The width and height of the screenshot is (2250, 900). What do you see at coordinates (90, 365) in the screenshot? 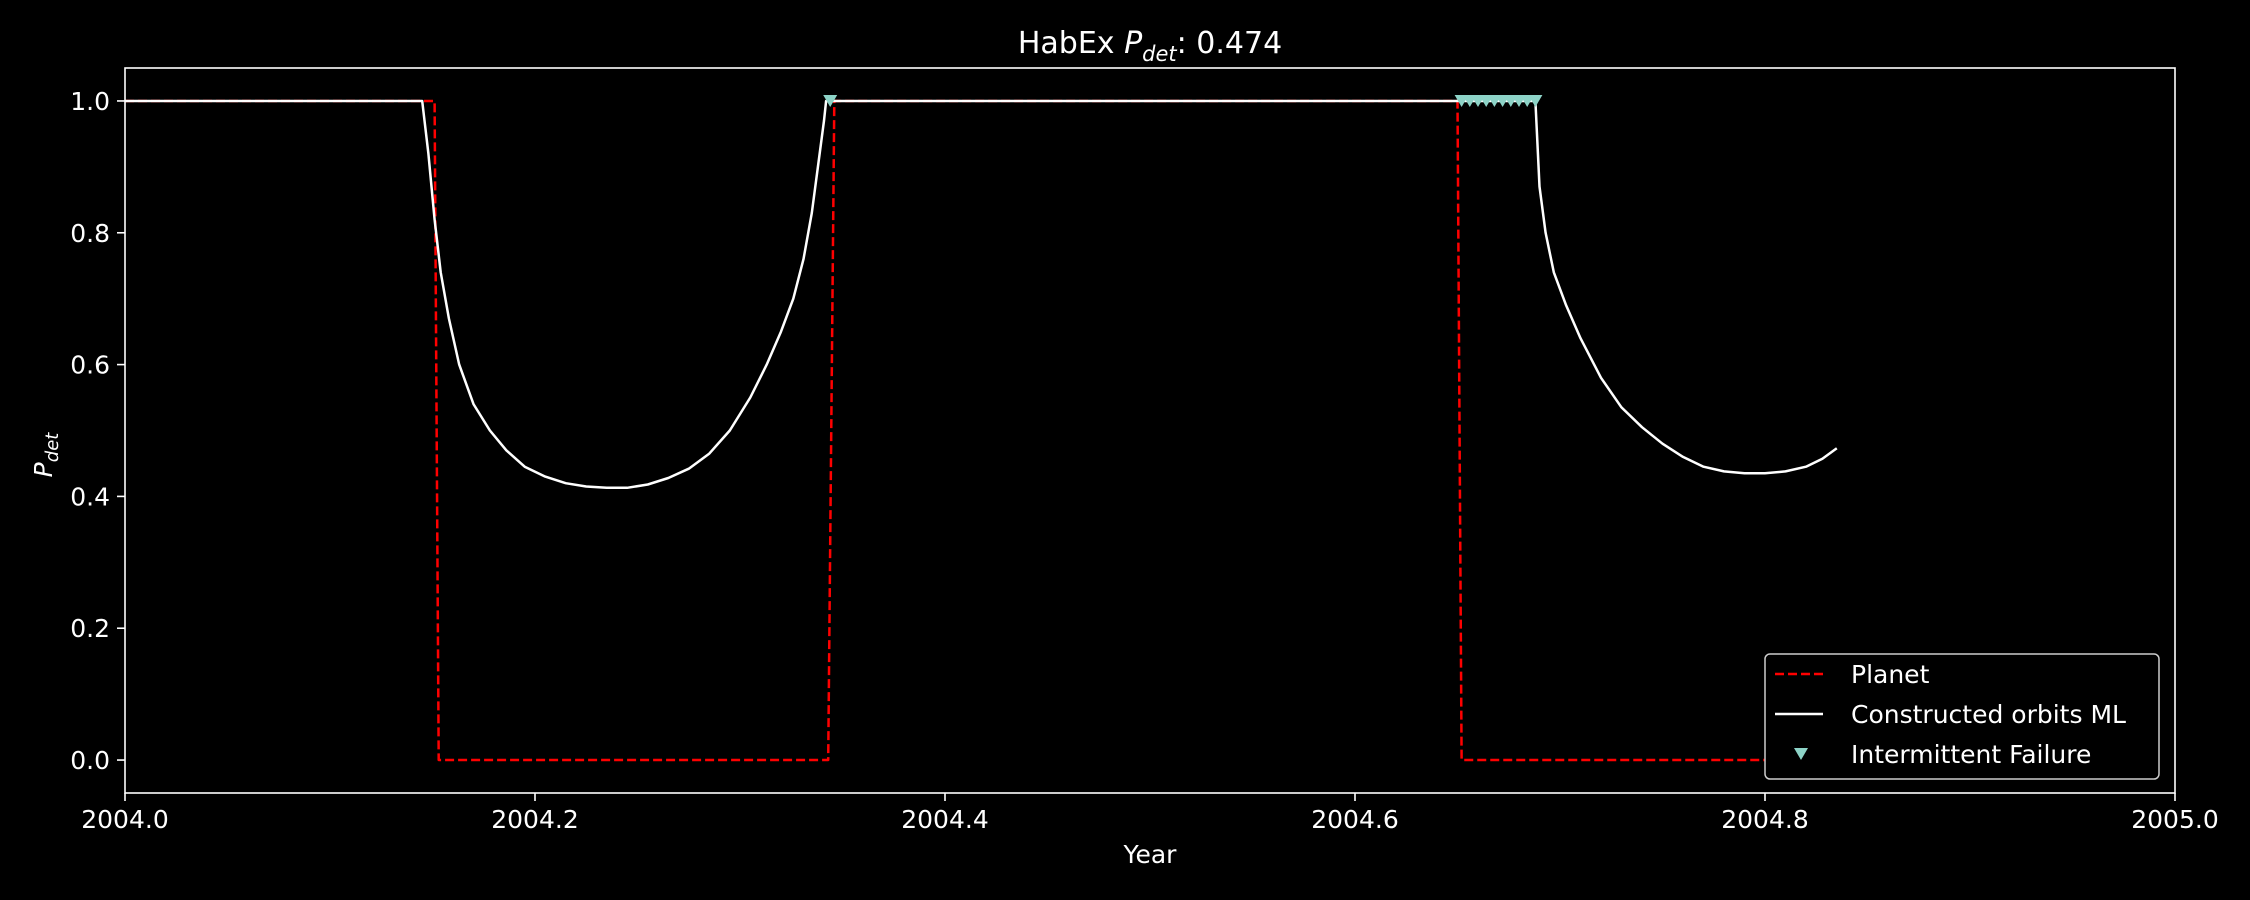
I see `y-tick-label: 0.6` at bounding box center [90, 365].